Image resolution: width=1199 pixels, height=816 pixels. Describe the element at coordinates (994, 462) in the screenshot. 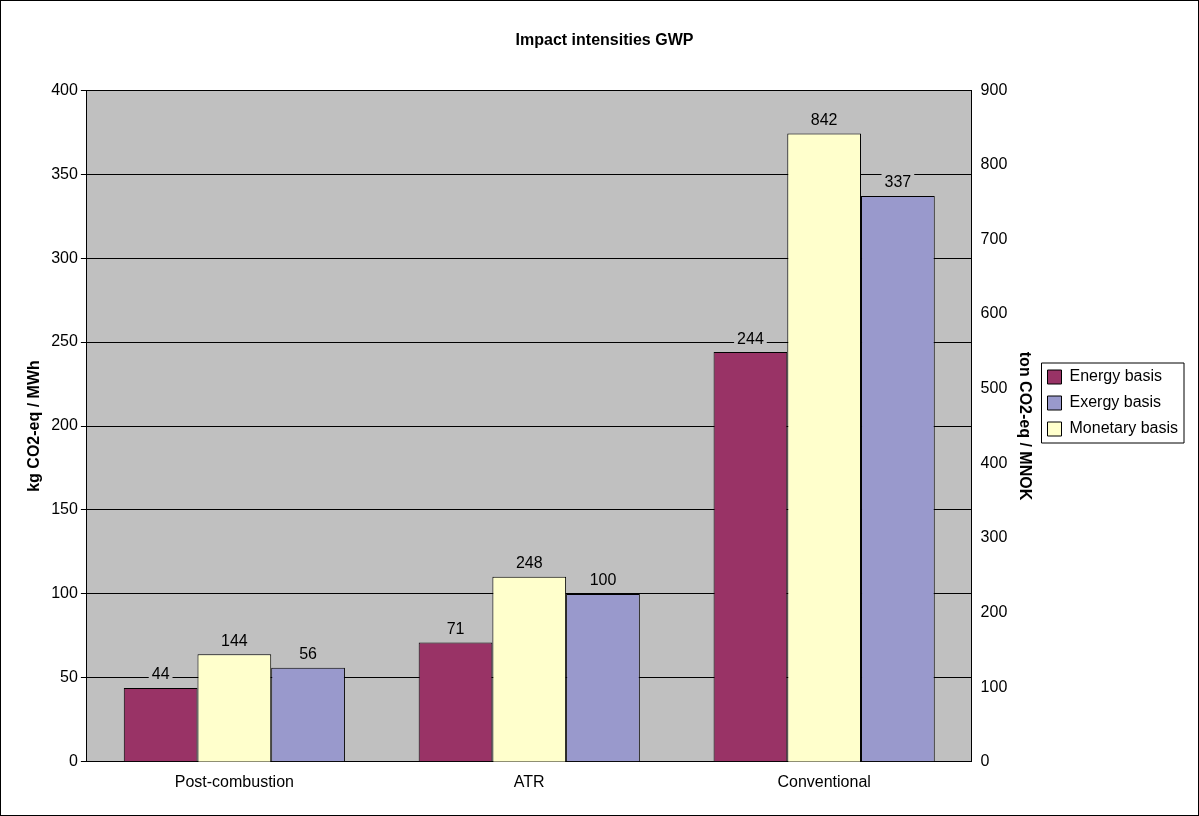

I see `y2-tick-label: 400` at that location.